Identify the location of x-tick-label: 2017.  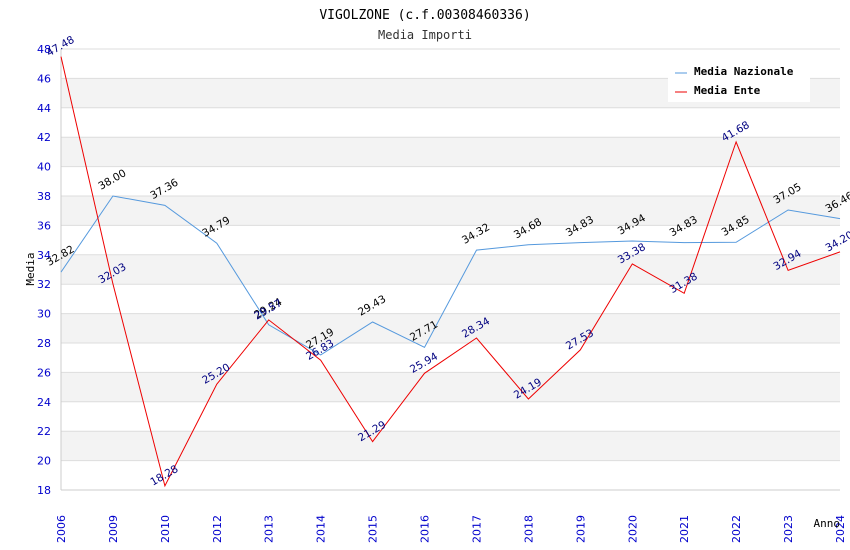
(476, 529).